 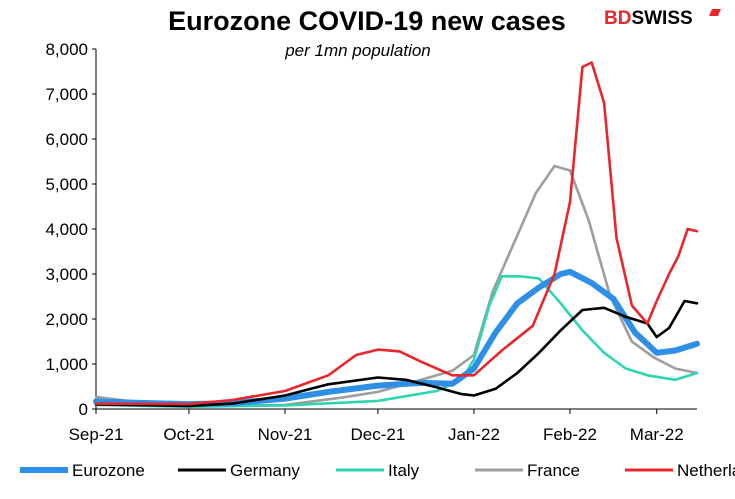 I want to click on brand-logo-text: BDSWISS, so click(x=648, y=18).